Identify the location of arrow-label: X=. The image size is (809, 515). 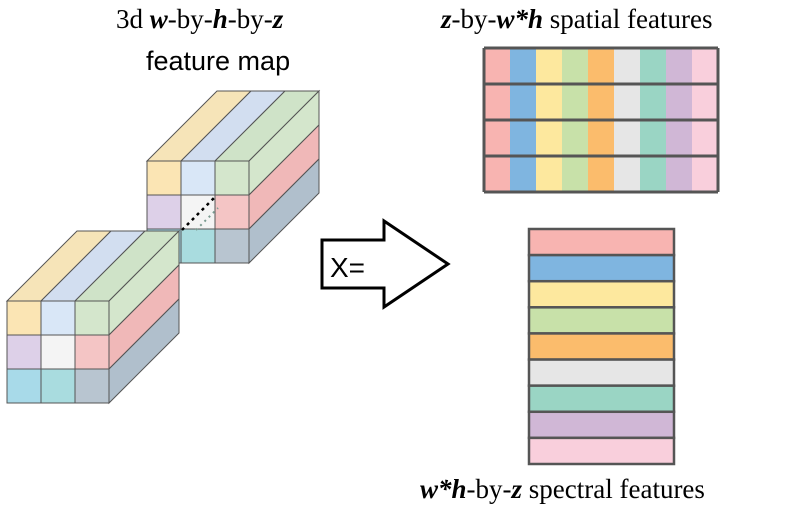
(347, 267).